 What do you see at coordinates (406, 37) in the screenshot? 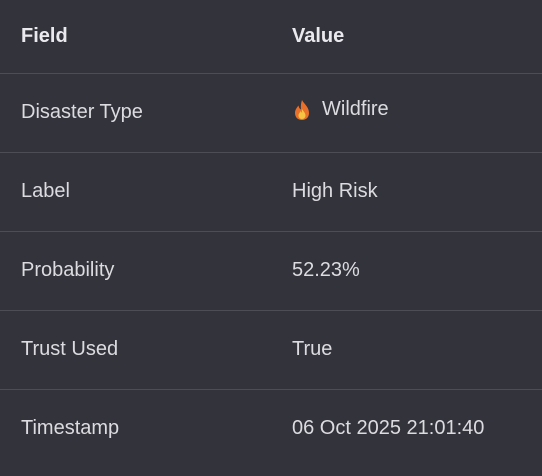
I see `value-column-header: Value` at bounding box center [406, 37].